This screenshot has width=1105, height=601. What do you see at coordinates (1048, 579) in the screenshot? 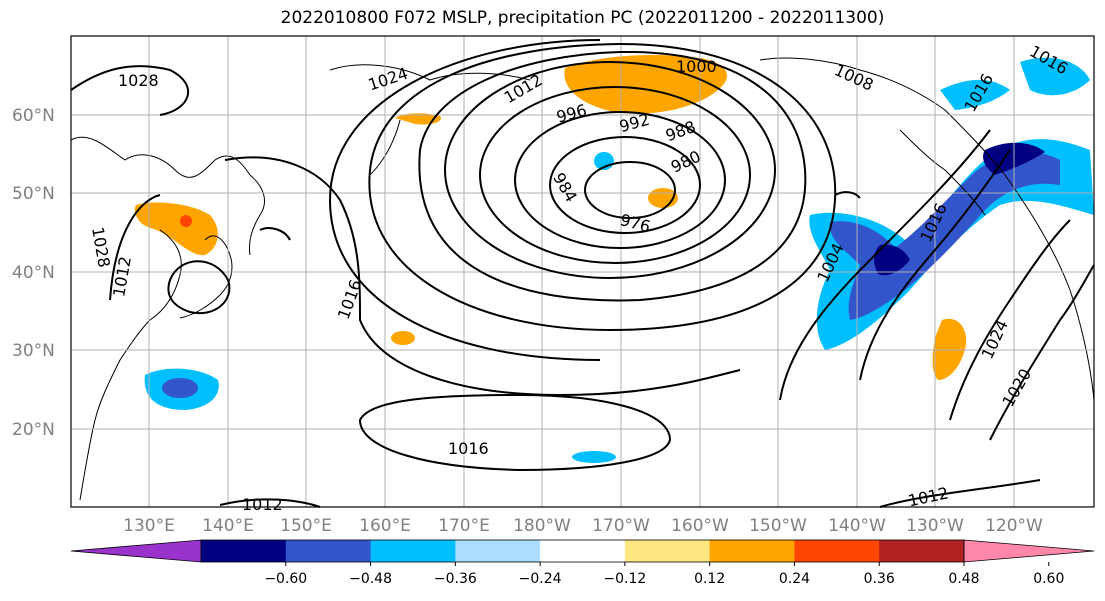
I see `colorbar-tick-label: 0.60` at bounding box center [1048, 579].